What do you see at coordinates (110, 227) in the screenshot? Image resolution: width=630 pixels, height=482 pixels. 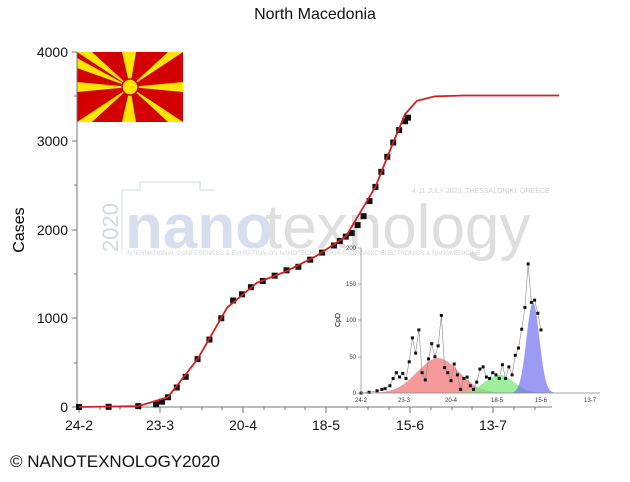 I see `watermark-year: 2020` at bounding box center [110, 227].